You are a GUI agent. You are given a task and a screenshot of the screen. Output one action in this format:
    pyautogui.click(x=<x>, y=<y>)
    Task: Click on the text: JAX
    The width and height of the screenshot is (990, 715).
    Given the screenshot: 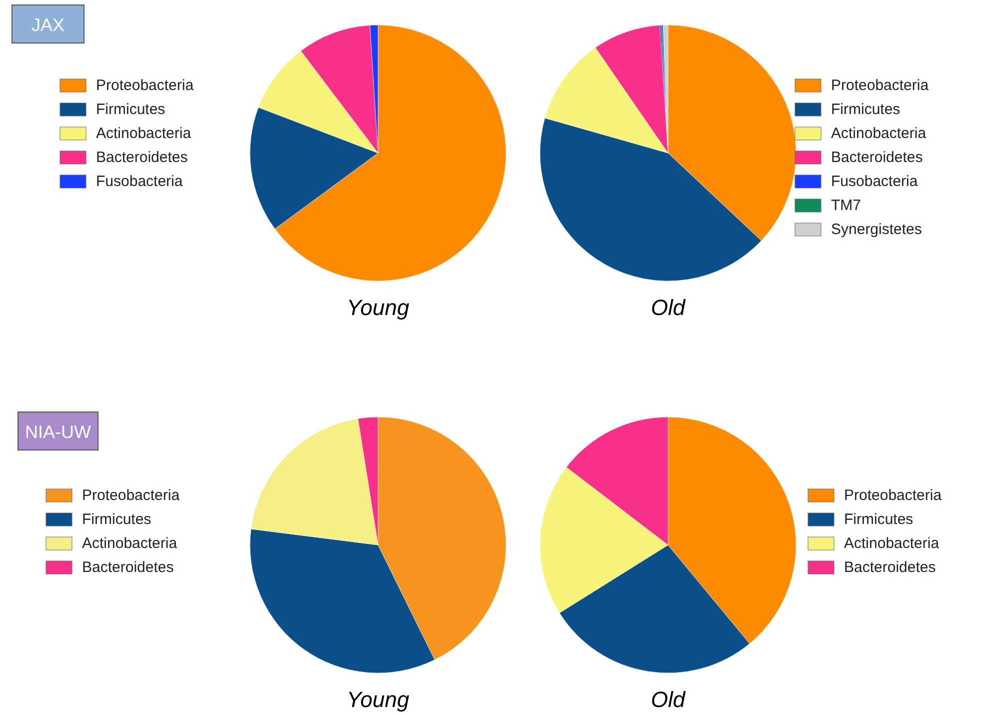 What is the action you would take?
    pyautogui.click(x=48, y=25)
    